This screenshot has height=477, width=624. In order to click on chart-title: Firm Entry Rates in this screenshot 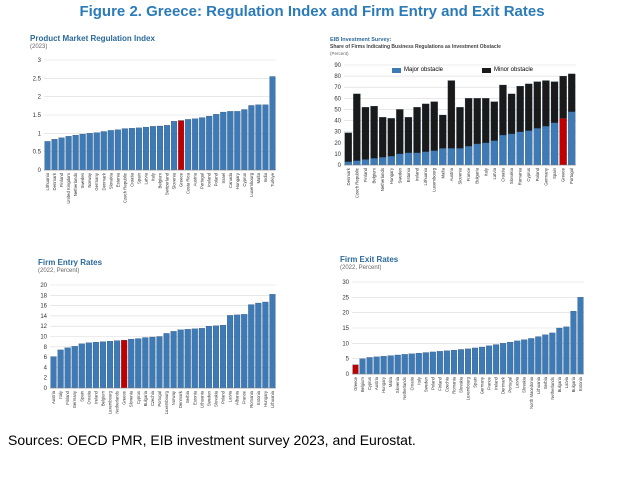, I will do `click(70, 262)`.